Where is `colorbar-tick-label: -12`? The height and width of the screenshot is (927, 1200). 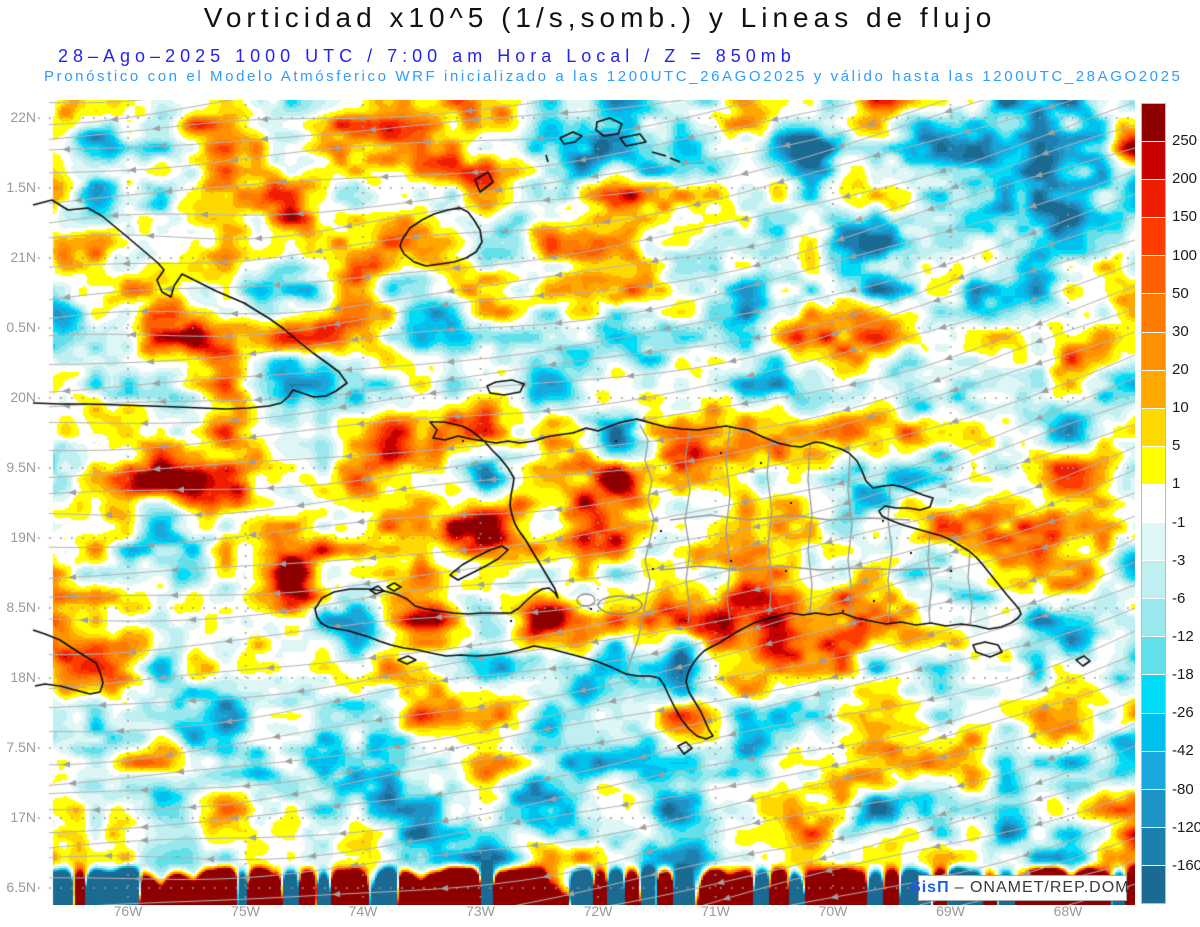
colorbar-tick-label: -12 is located at coordinates (1183, 636).